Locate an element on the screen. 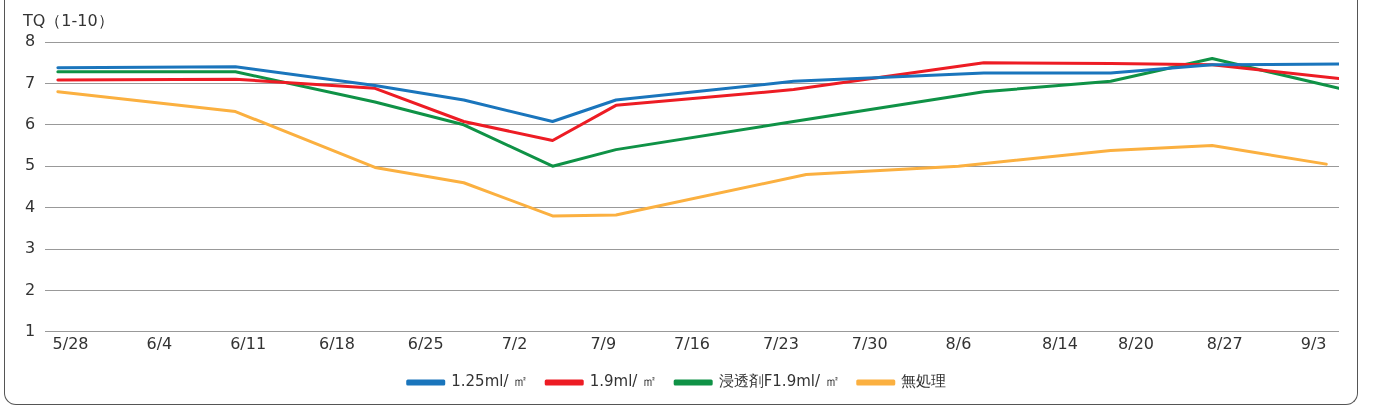 This screenshot has width=1373, height=410. x-tick-label: 8/20 is located at coordinates (1136, 343).